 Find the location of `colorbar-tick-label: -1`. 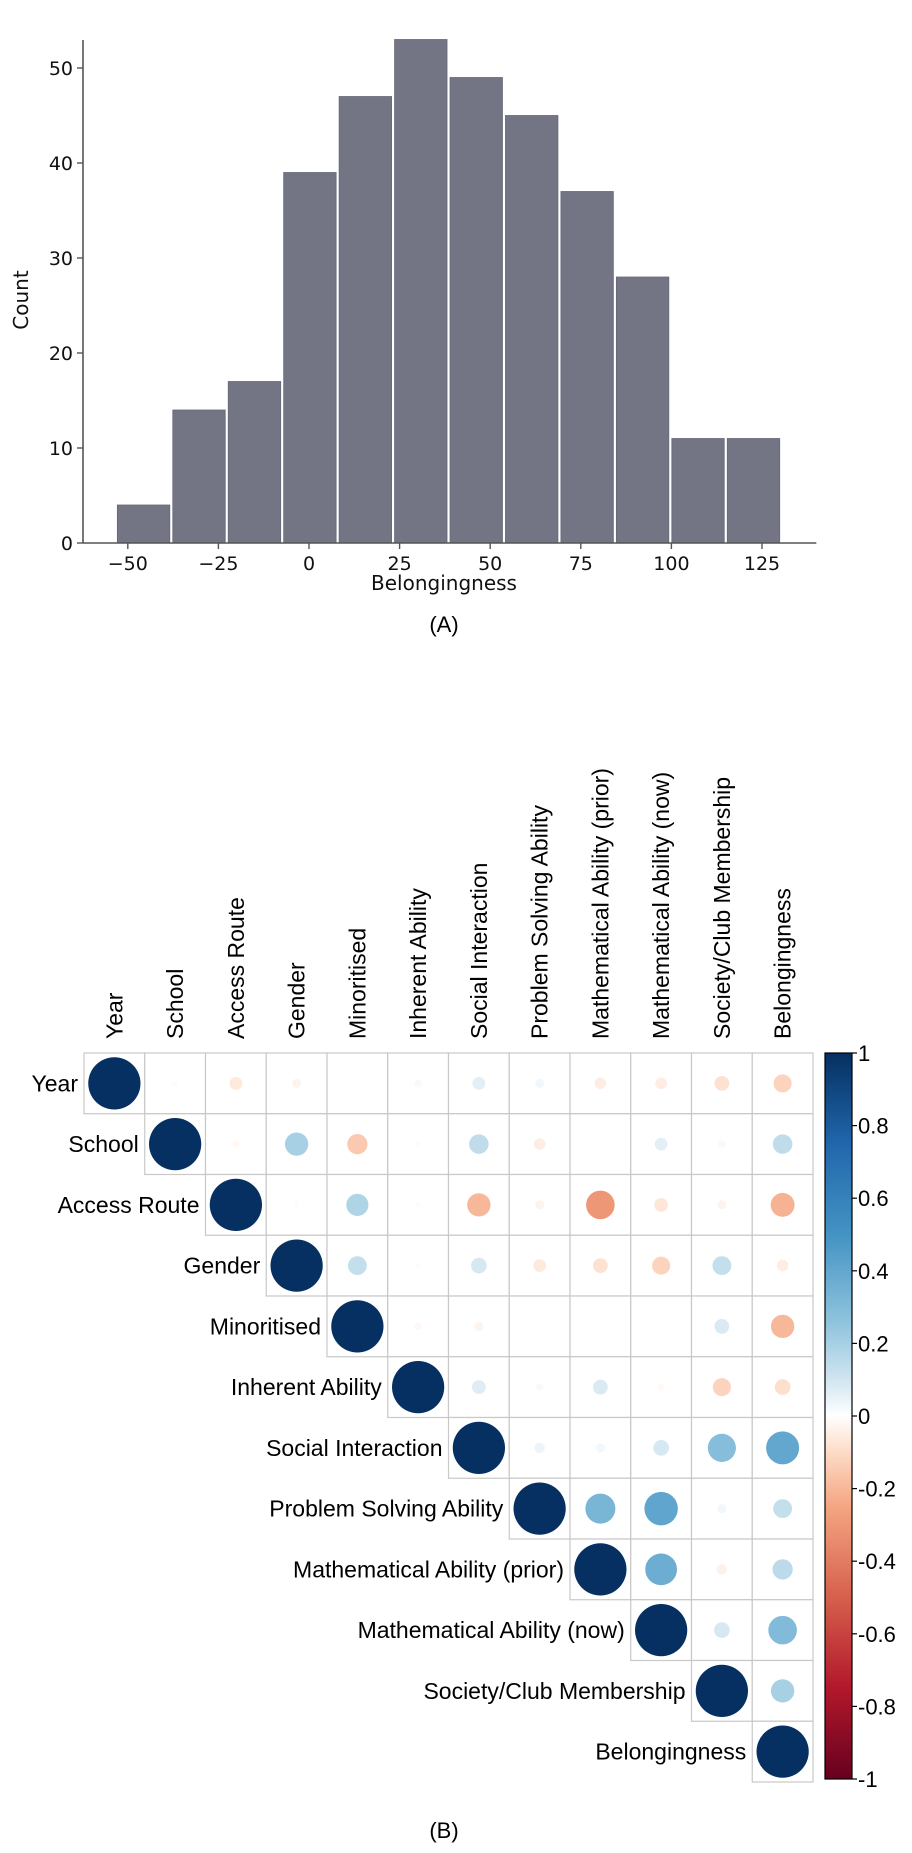

colorbar-tick-label: -1 is located at coordinates (868, 1779).